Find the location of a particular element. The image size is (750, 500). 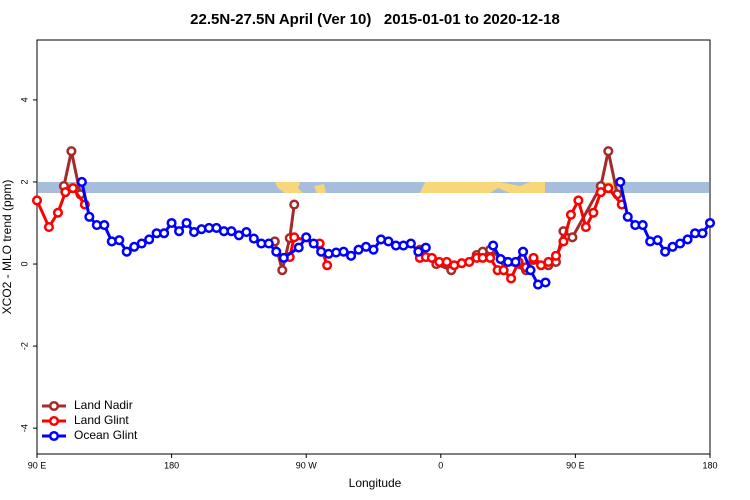

legend-label: Land Glint is located at coordinates (101, 420).